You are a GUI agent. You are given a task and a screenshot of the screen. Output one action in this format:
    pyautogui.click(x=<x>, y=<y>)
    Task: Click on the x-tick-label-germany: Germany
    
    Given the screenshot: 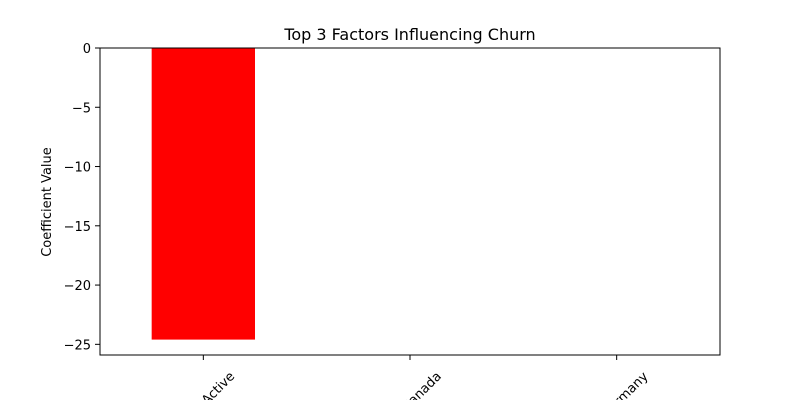 What is the action you would take?
    pyautogui.click(x=625, y=384)
    